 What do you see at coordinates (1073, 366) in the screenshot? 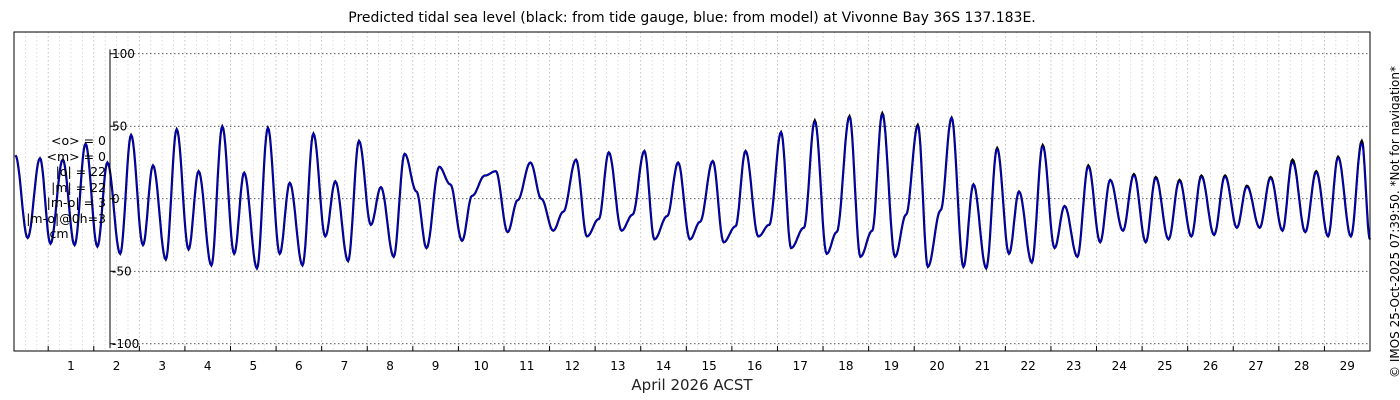
I see `x-tick-label: 23` at bounding box center [1073, 366].